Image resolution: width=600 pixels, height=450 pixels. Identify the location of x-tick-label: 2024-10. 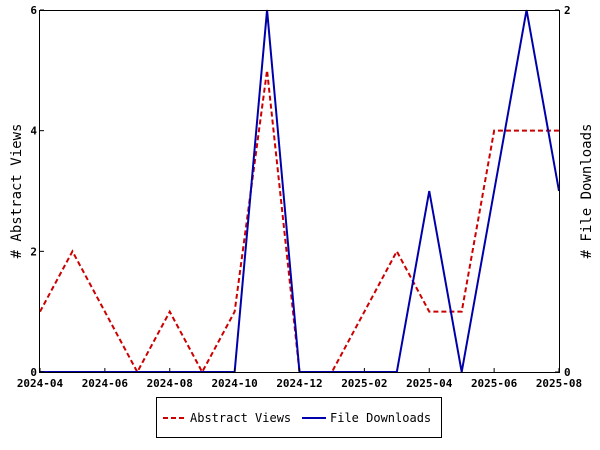
(234, 383).